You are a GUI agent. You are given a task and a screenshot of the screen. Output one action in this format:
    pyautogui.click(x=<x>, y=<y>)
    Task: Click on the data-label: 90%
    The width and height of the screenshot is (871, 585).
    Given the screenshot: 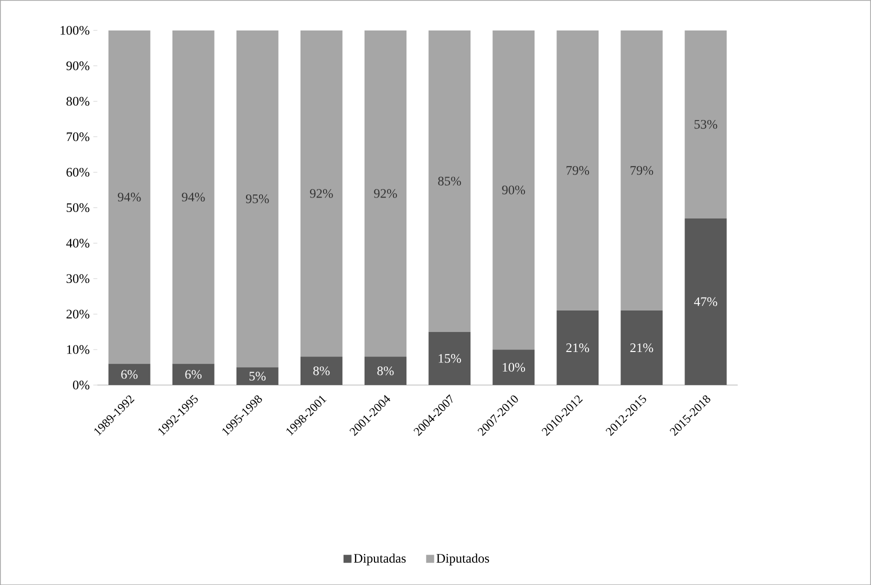 What is the action you would take?
    pyautogui.click(x=514, y=189)
    